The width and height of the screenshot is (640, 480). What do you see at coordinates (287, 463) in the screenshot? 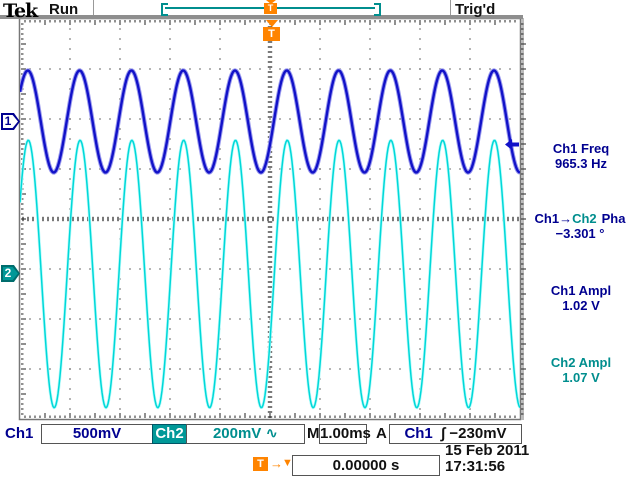
I see `delay-pointer-icon: ▼` at bounding box center [287, 463].